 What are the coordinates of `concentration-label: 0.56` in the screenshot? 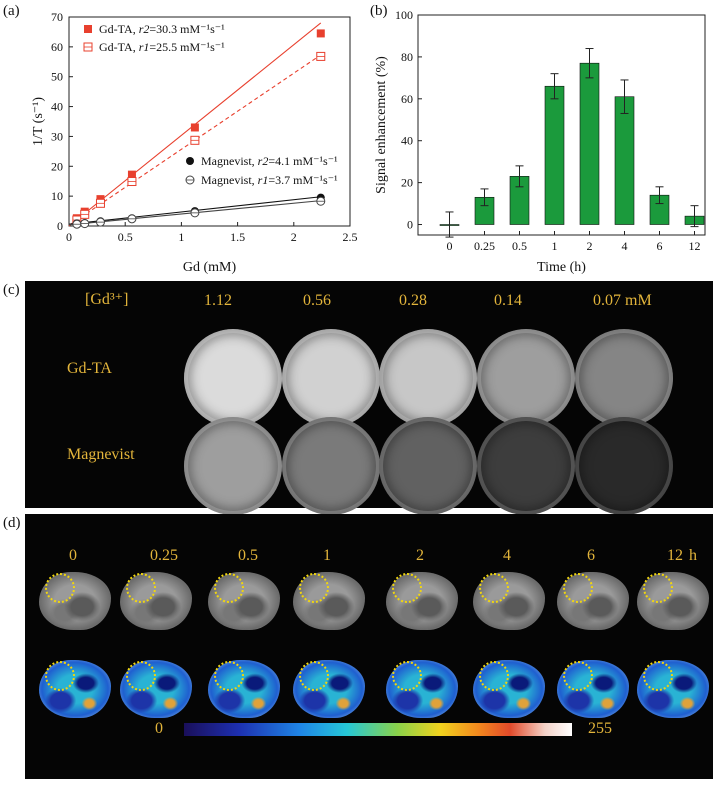 It's located at (317, 300).